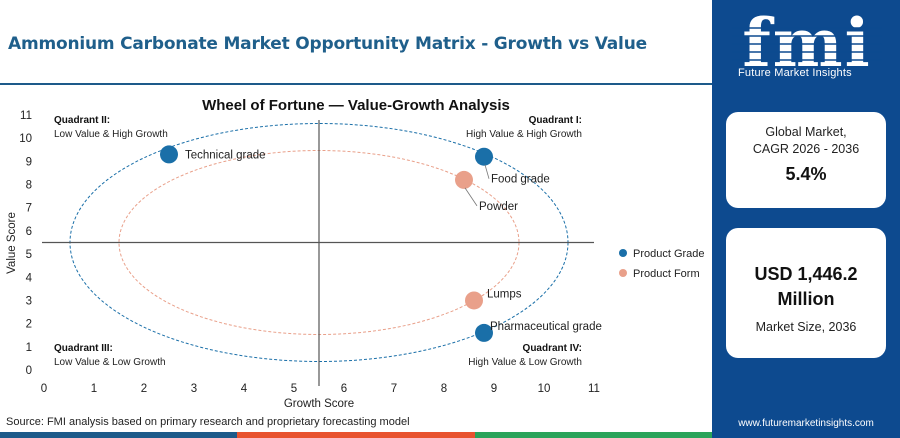 The height and width of the screenshot is (438, 900). Describe the element at coordinates (444, 389) in the screenshot. I see `x-tick-label: 8` at that location.